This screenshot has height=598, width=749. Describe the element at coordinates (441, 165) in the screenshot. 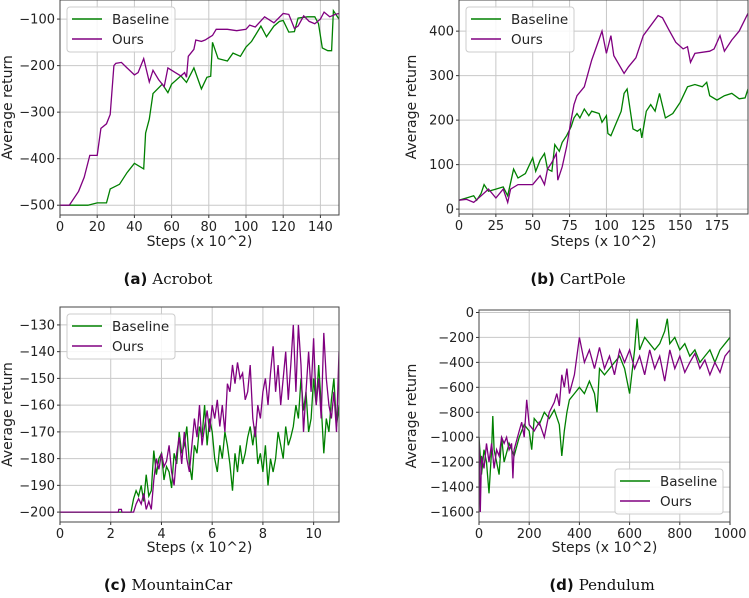

I see `y-tick-label: 100` at that location.